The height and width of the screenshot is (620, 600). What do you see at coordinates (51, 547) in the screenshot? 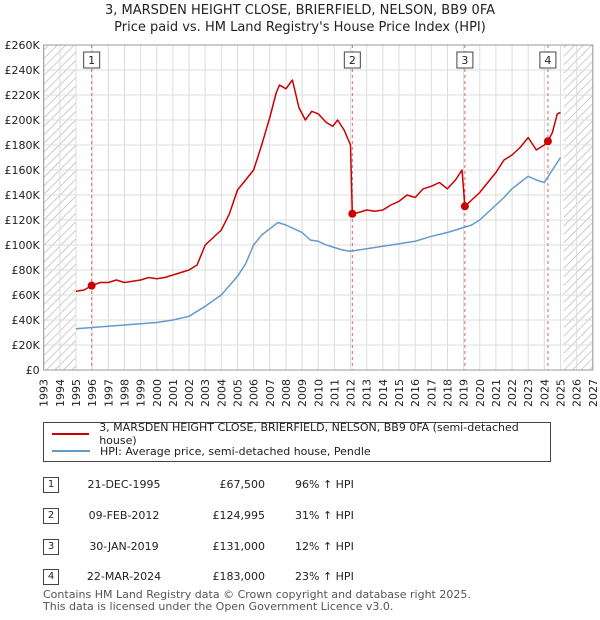
I see `sale-number-box: 3` at bounding box center [51, 547].